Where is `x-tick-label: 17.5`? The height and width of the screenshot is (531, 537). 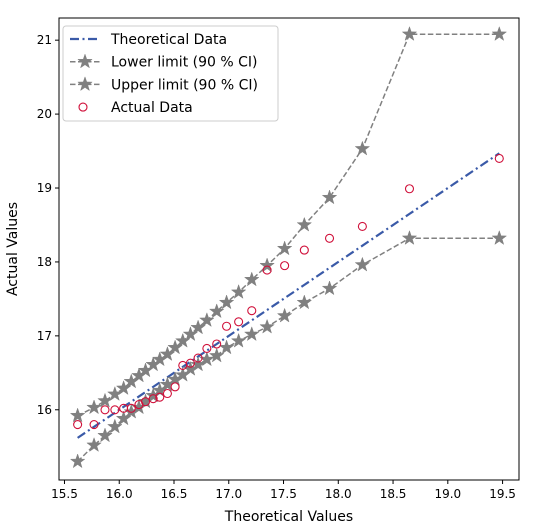
x-tick-label: 17.5 is located at coordinates (283, 494).